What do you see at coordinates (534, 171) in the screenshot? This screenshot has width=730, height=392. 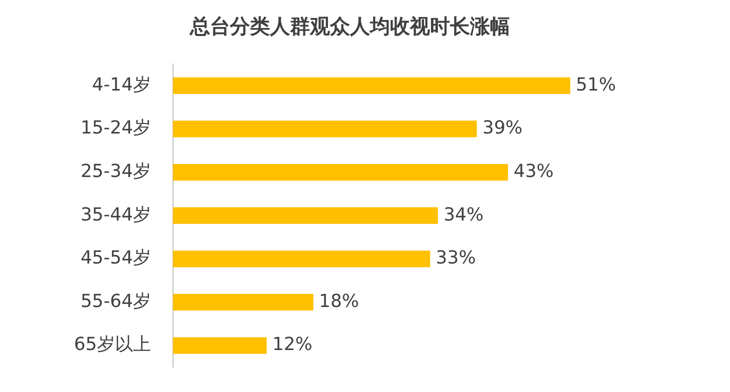 I see `data-label: 43%` at bounding box center [534, 171].